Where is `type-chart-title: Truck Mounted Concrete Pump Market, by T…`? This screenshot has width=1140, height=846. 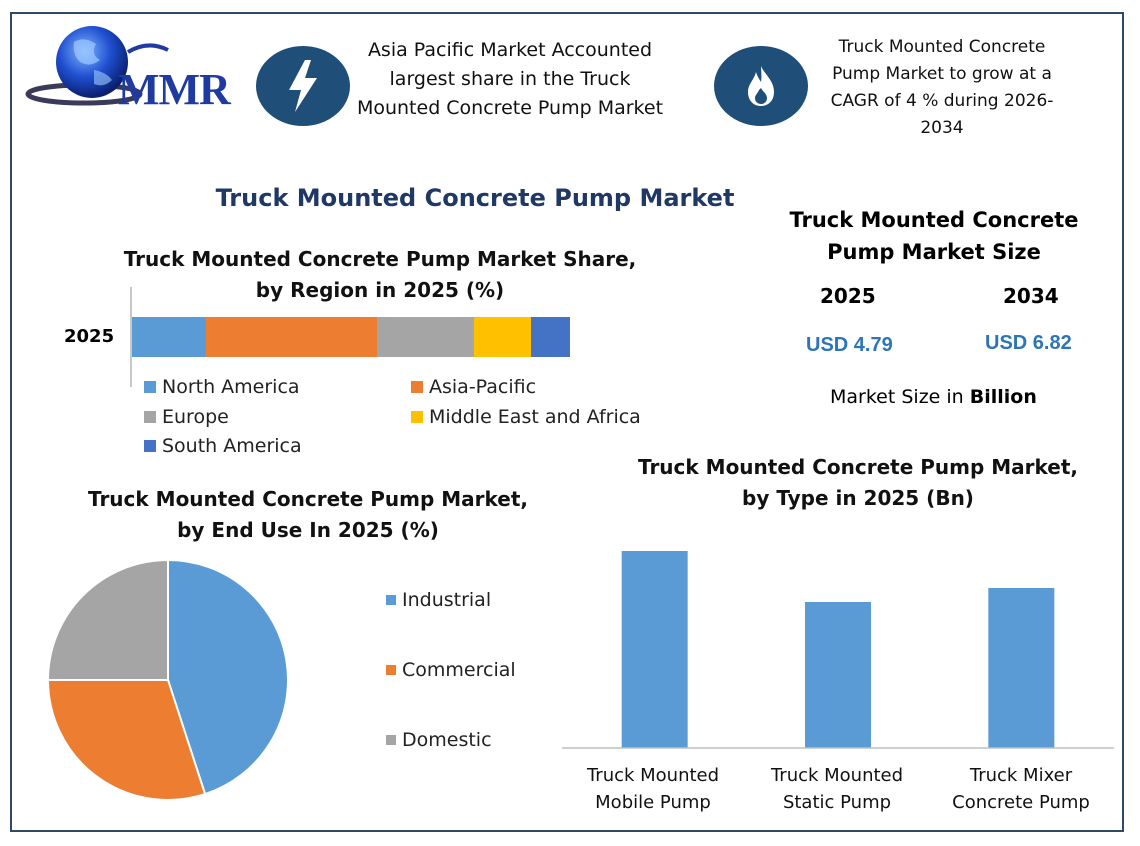 type-chart-title: Truck Mounted Concrete Pump Market, by T… is located at coordinates (858, 482).